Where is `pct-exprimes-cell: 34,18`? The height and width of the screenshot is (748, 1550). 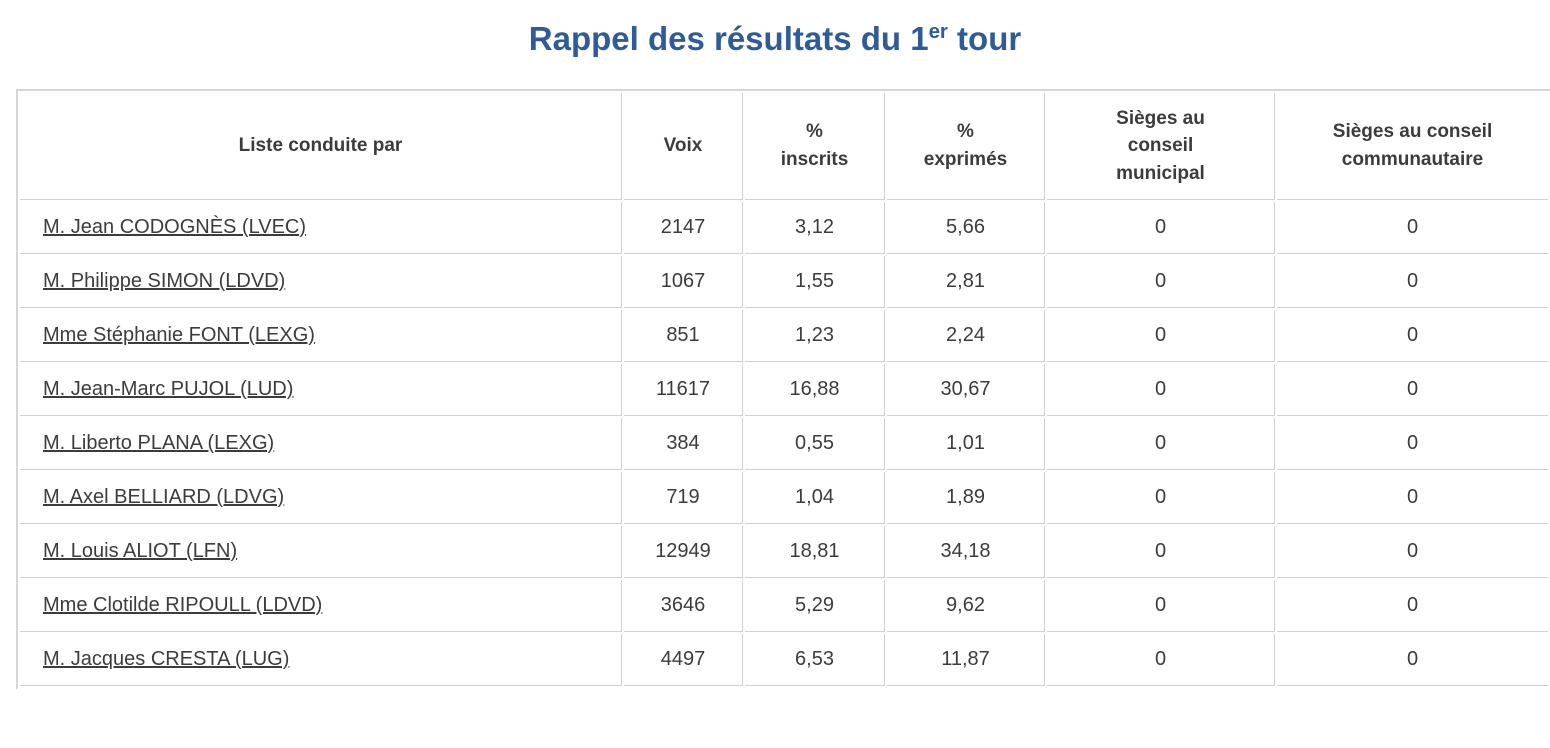 pct-exprimes-cell: 34,18 is located at coordinates (966, 552).